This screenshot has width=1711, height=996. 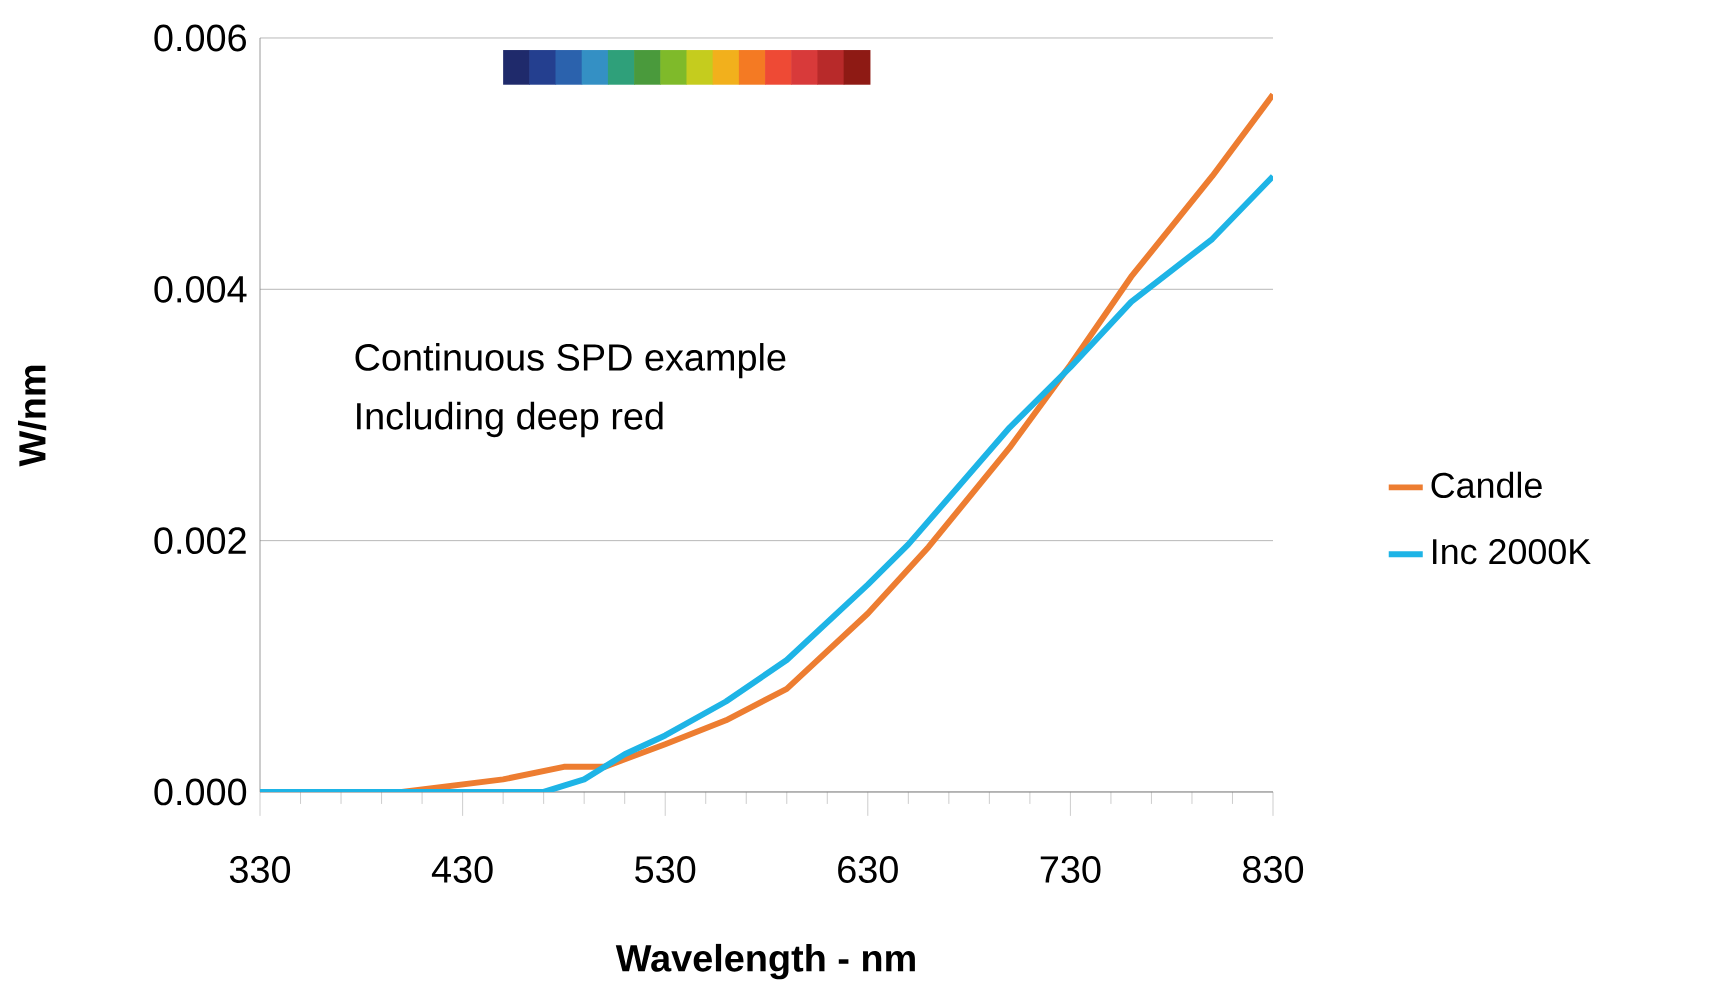 I want to click on y-tick-label: 0.004, so click(x=200, y=289).